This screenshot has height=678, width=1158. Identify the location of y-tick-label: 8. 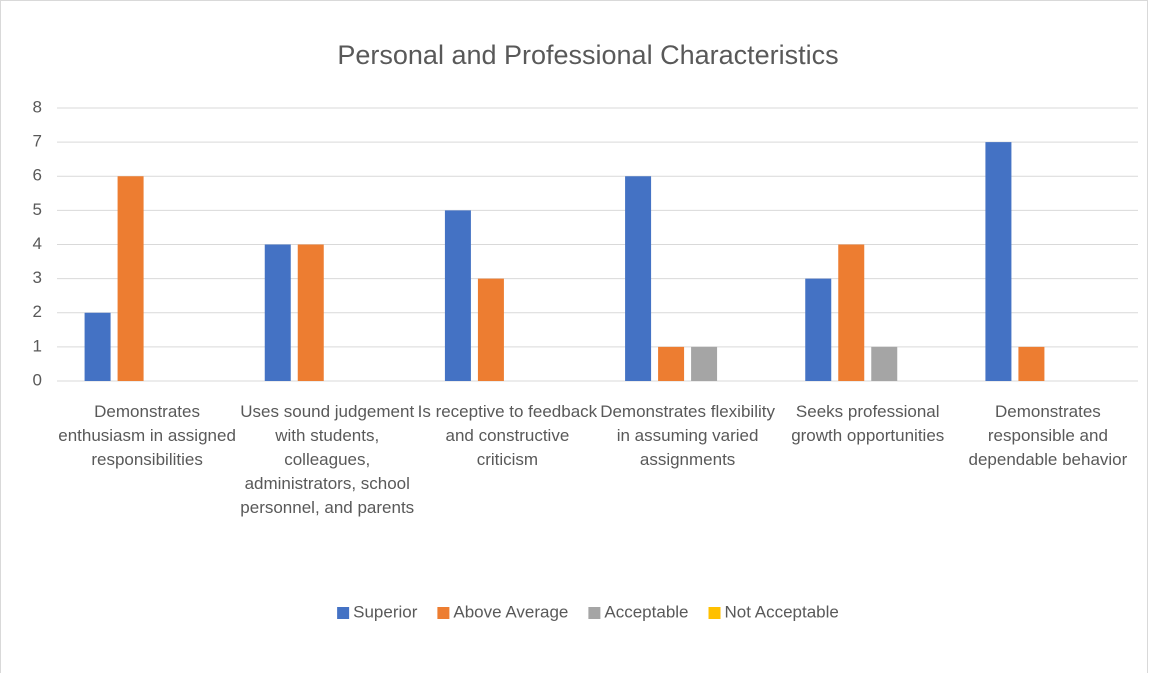
(37, 106).